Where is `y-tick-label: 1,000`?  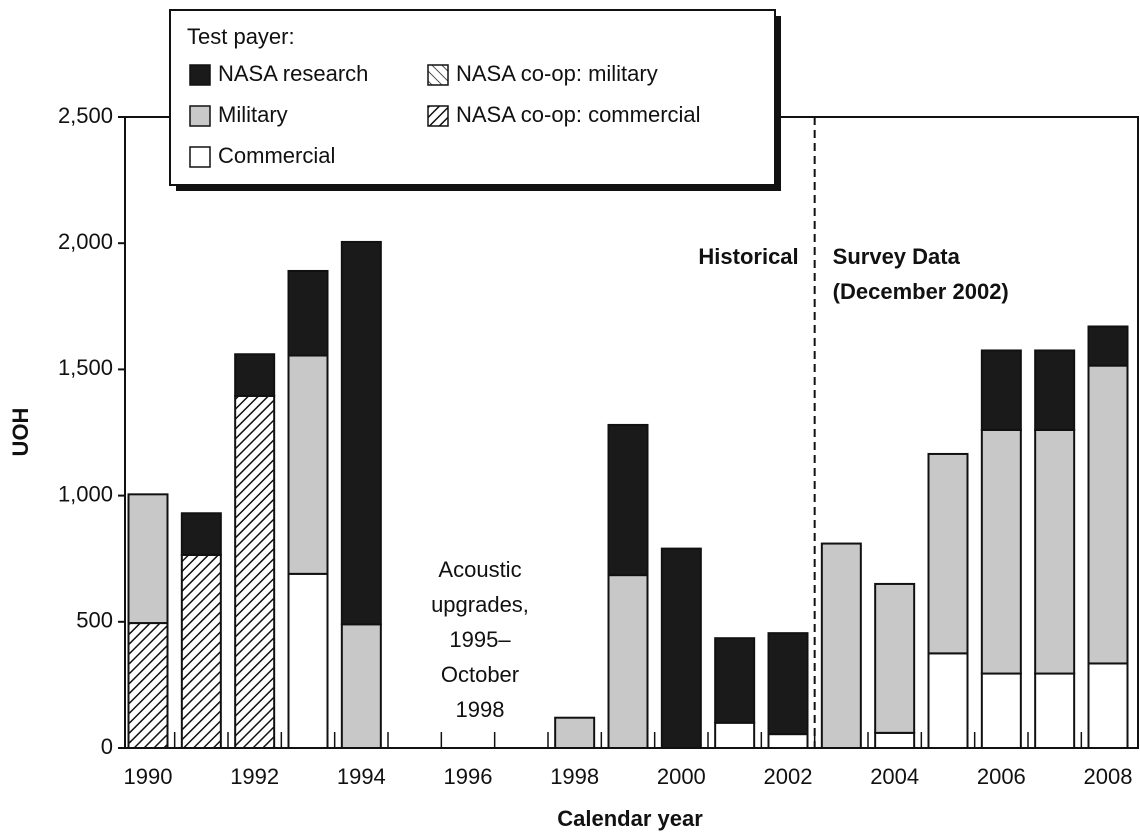
y-tick-label: 1,000 is located at coordinates (85, 493).